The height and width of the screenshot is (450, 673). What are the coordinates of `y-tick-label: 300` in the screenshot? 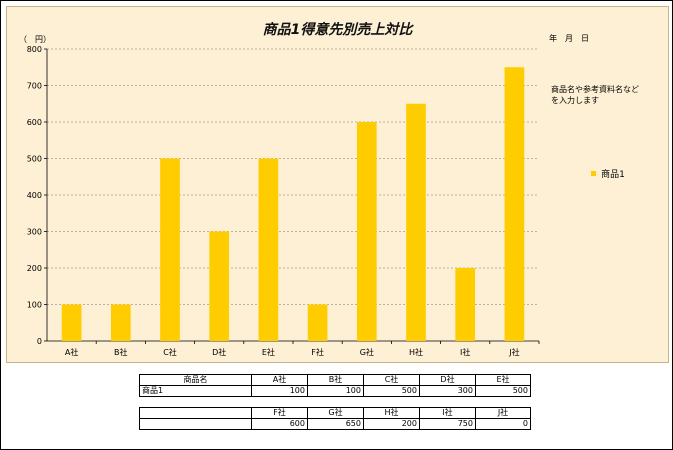 It's located at (34, 232).